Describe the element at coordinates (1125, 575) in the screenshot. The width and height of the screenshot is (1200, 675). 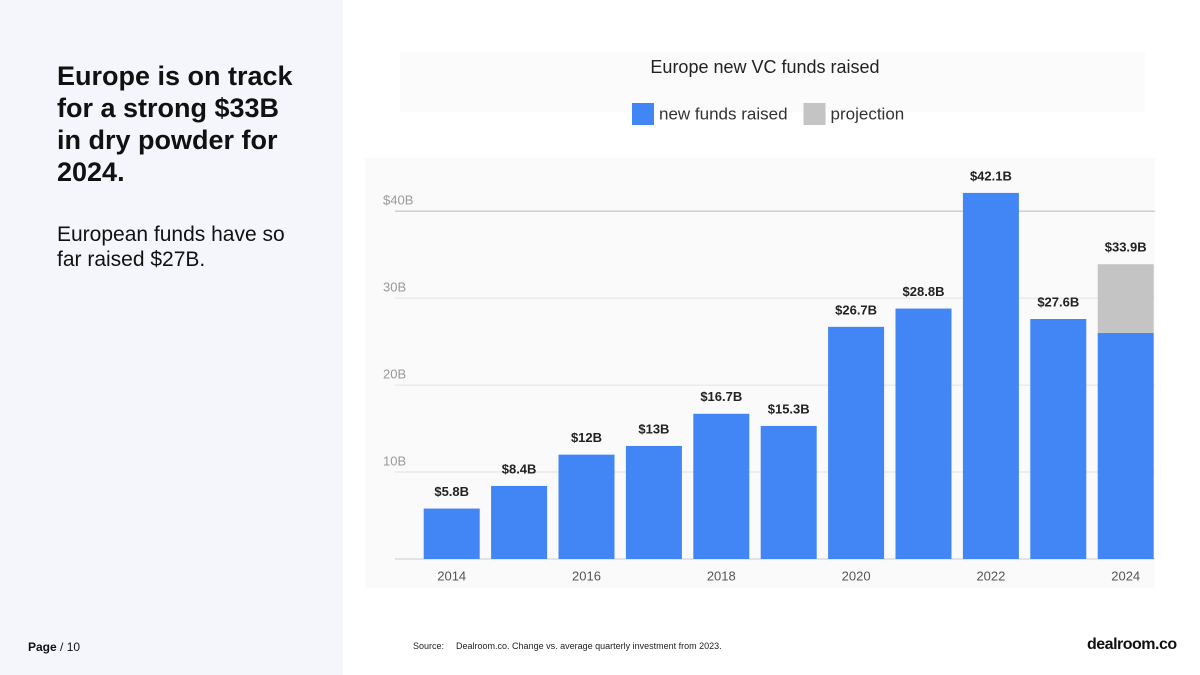
I see `x-tick-label: 2024` at that location.